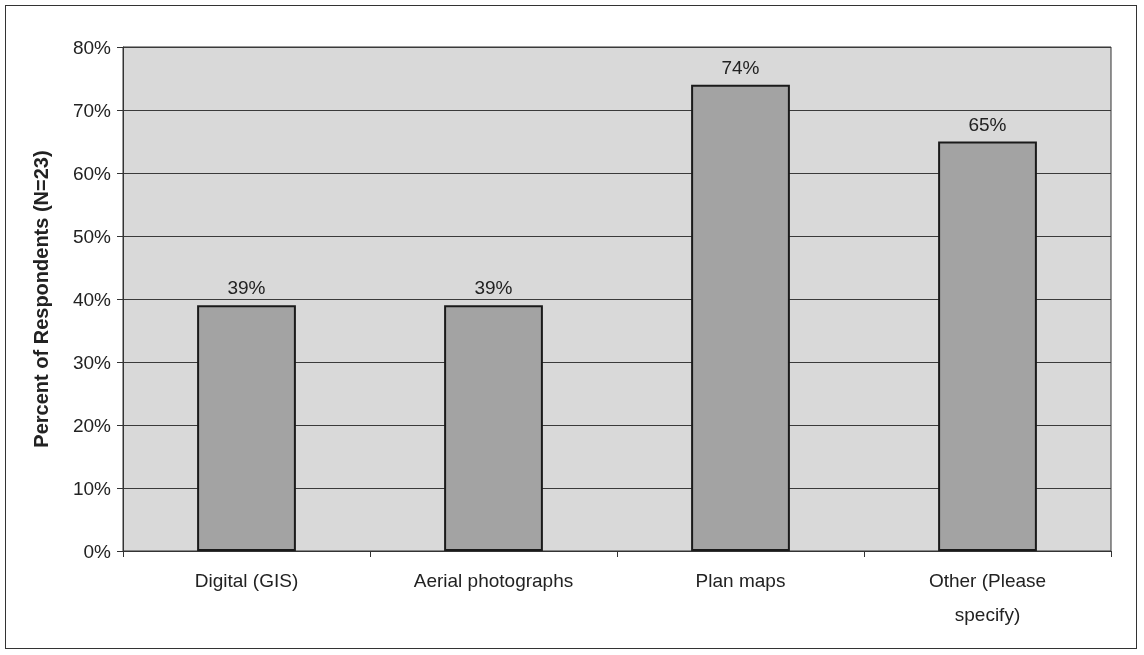  I want to click on y-tick-label: 40%, so click(92, 299).